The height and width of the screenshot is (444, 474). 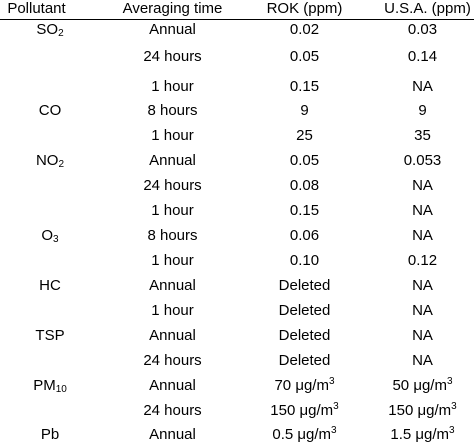 I want to click on usa-cell: 50 μg/m3, so click(x=419, y=386).